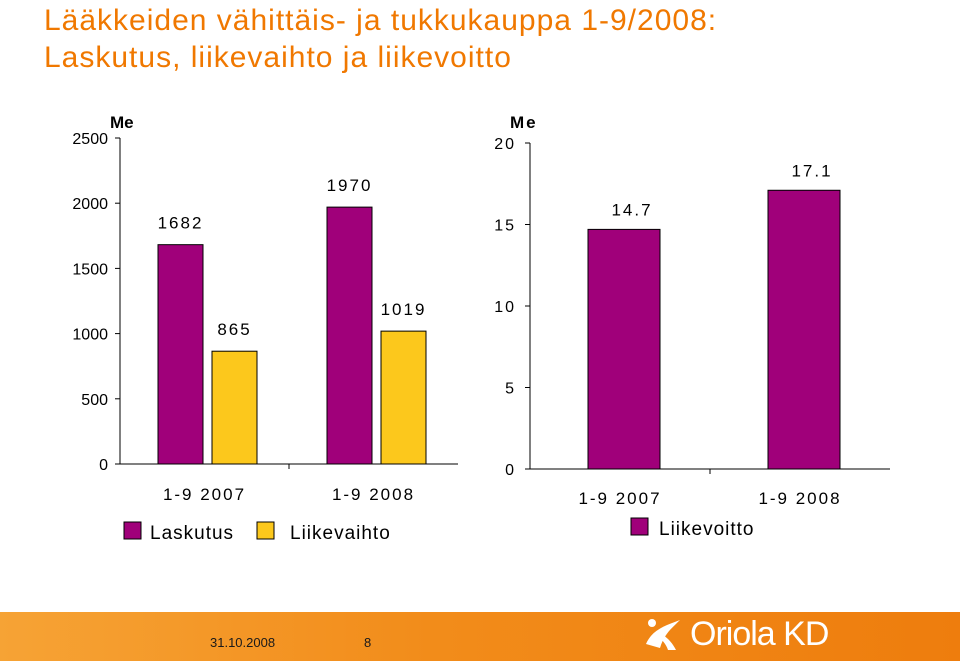 This screenshot has width=960, height=661. I want to click on oriola-logo-icon, so click(663, 634).